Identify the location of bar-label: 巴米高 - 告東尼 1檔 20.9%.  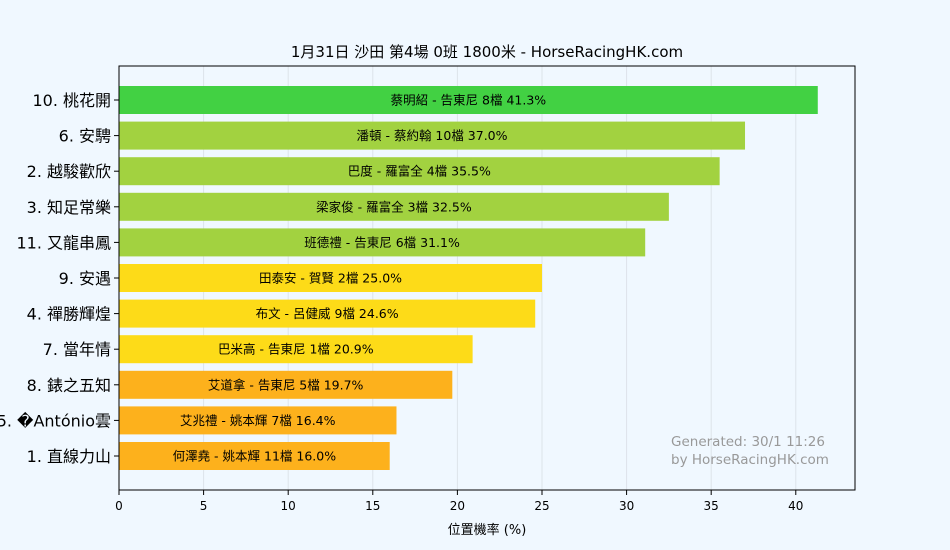
(296, 349).